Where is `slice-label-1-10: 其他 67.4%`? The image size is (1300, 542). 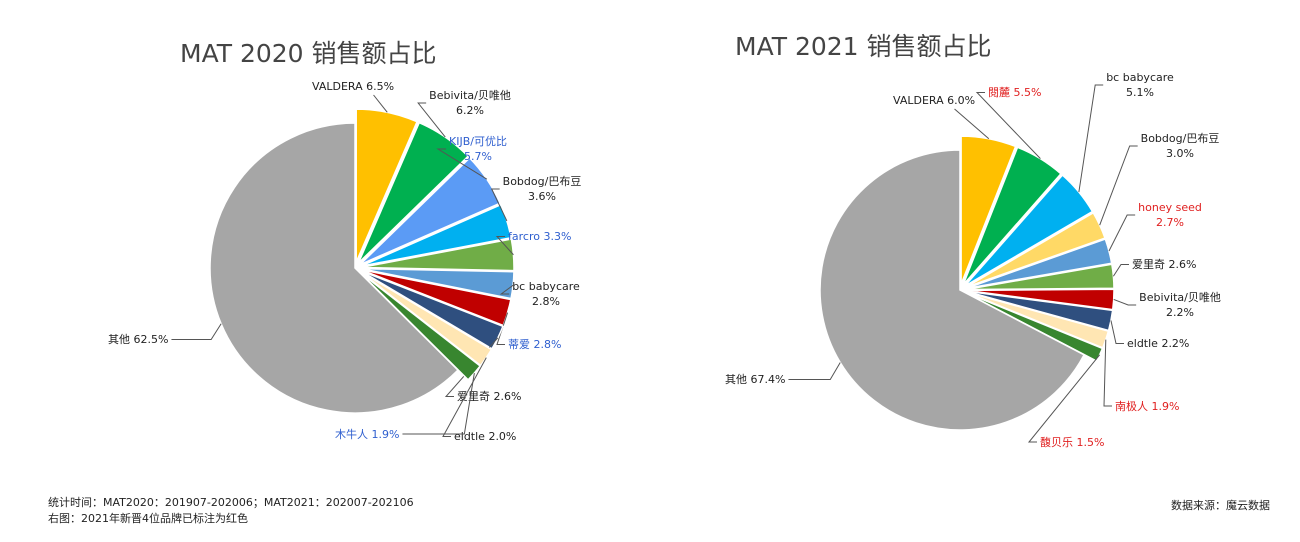 slice-label-1-10: 其他 67.4% is located at coordinates (755, 379).